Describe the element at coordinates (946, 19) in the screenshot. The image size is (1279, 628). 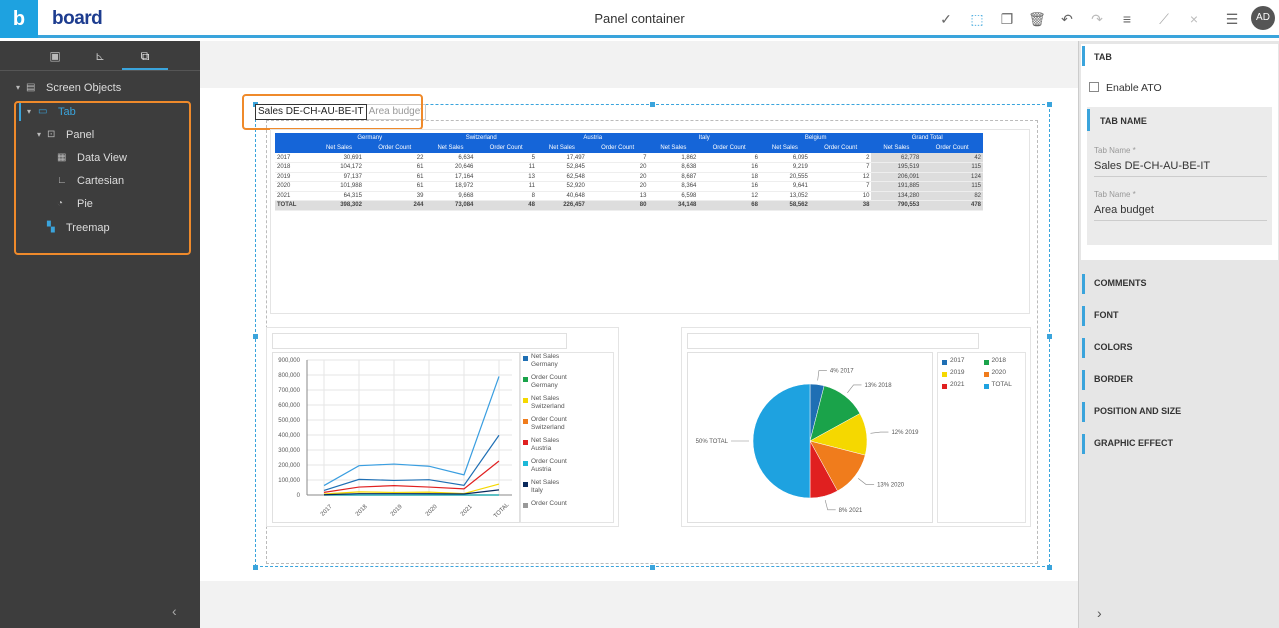
I see `check-icon: ✓` at that location.